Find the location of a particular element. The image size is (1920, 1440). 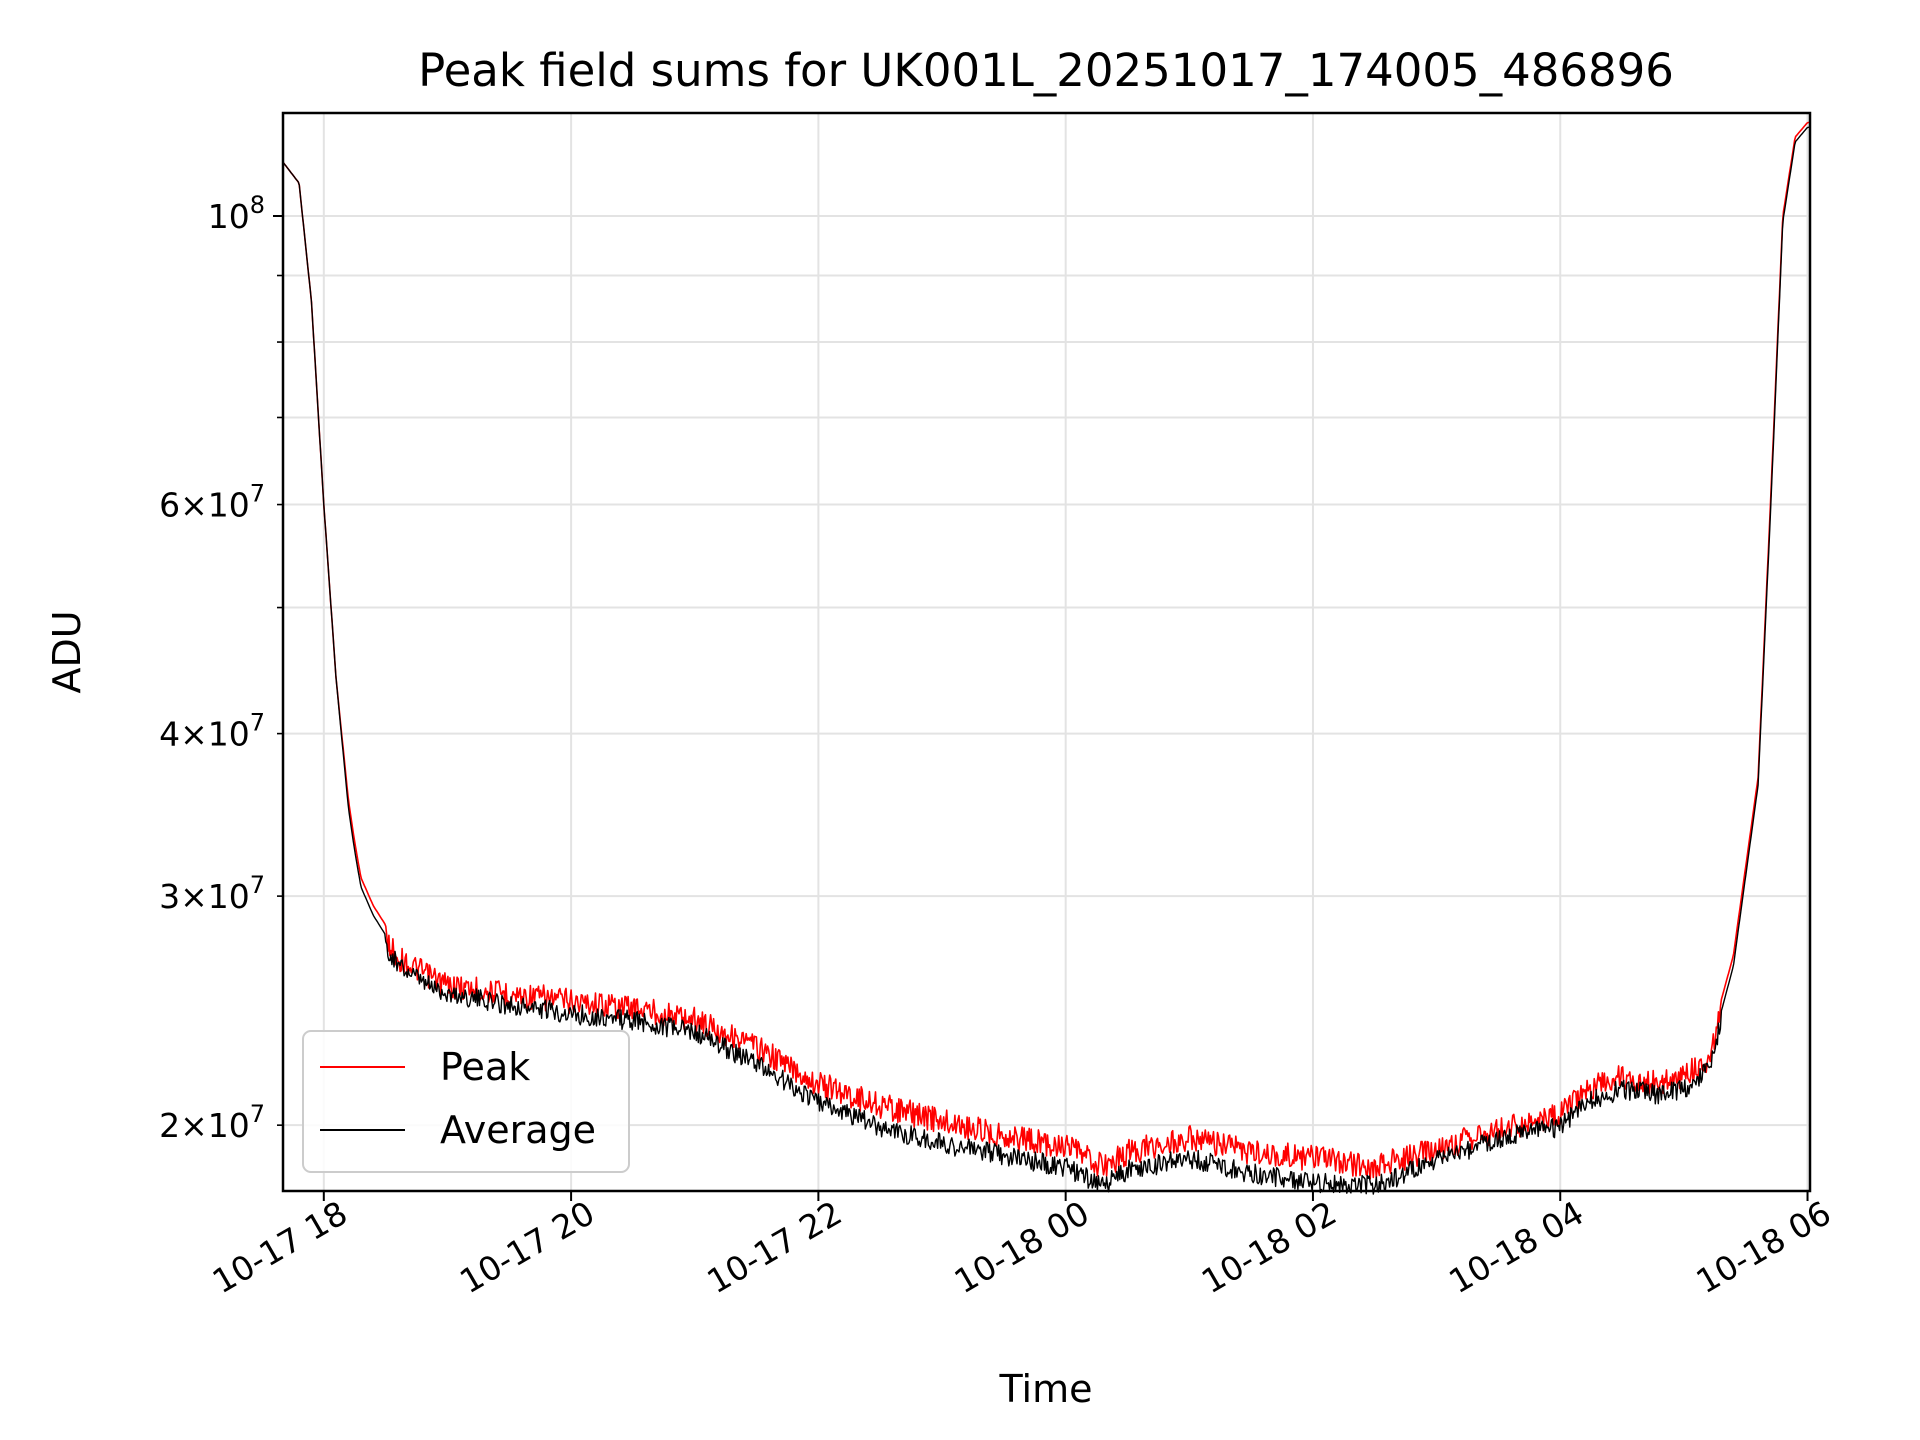

legend-label-average: Average is located at coordinates (518, 1130).